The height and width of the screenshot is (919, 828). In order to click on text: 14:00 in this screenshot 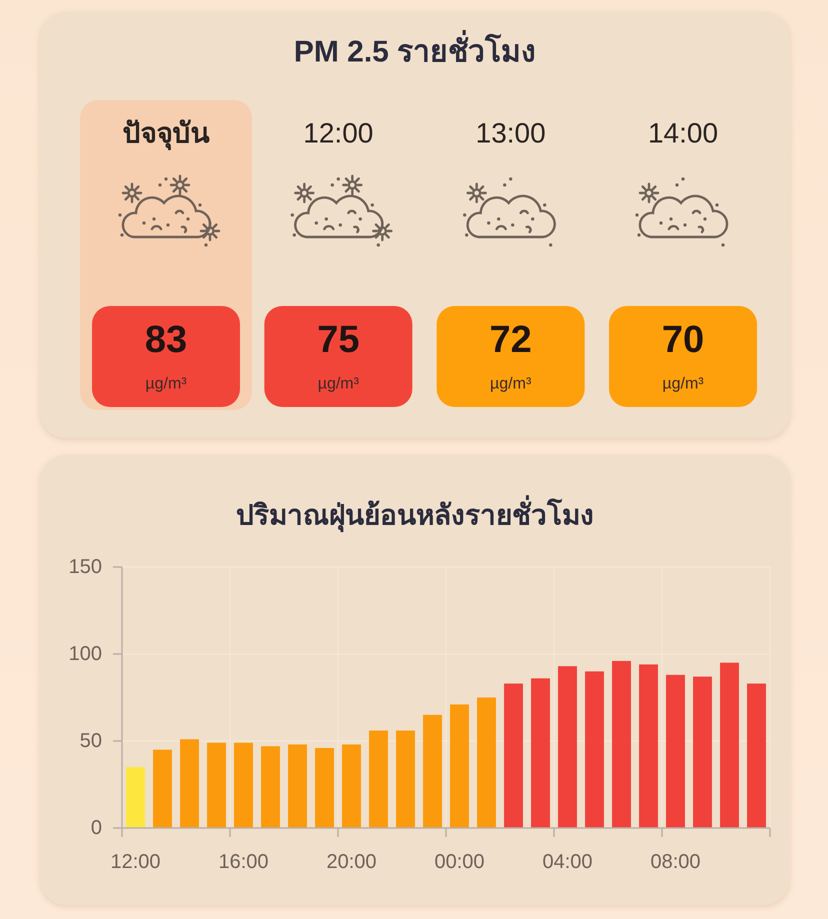, I will do `click(683, 133)`.